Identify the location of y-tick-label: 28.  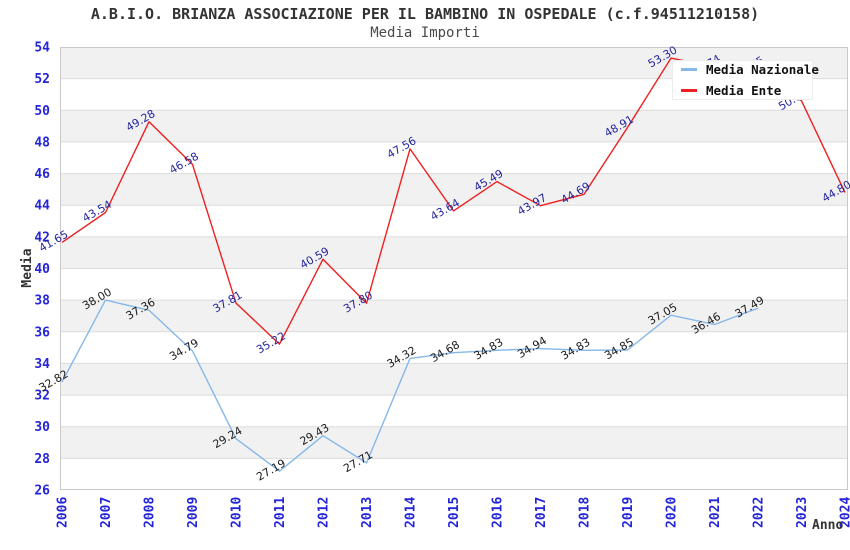
(42, 459).